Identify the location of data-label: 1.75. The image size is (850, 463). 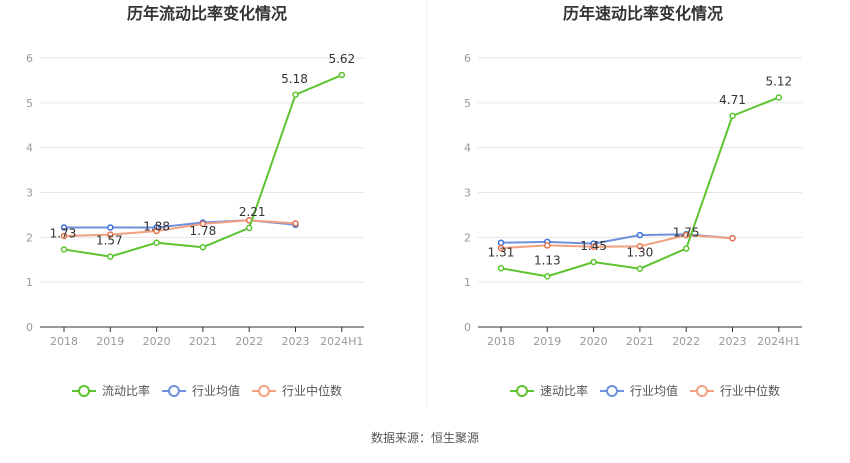
(686, 233).